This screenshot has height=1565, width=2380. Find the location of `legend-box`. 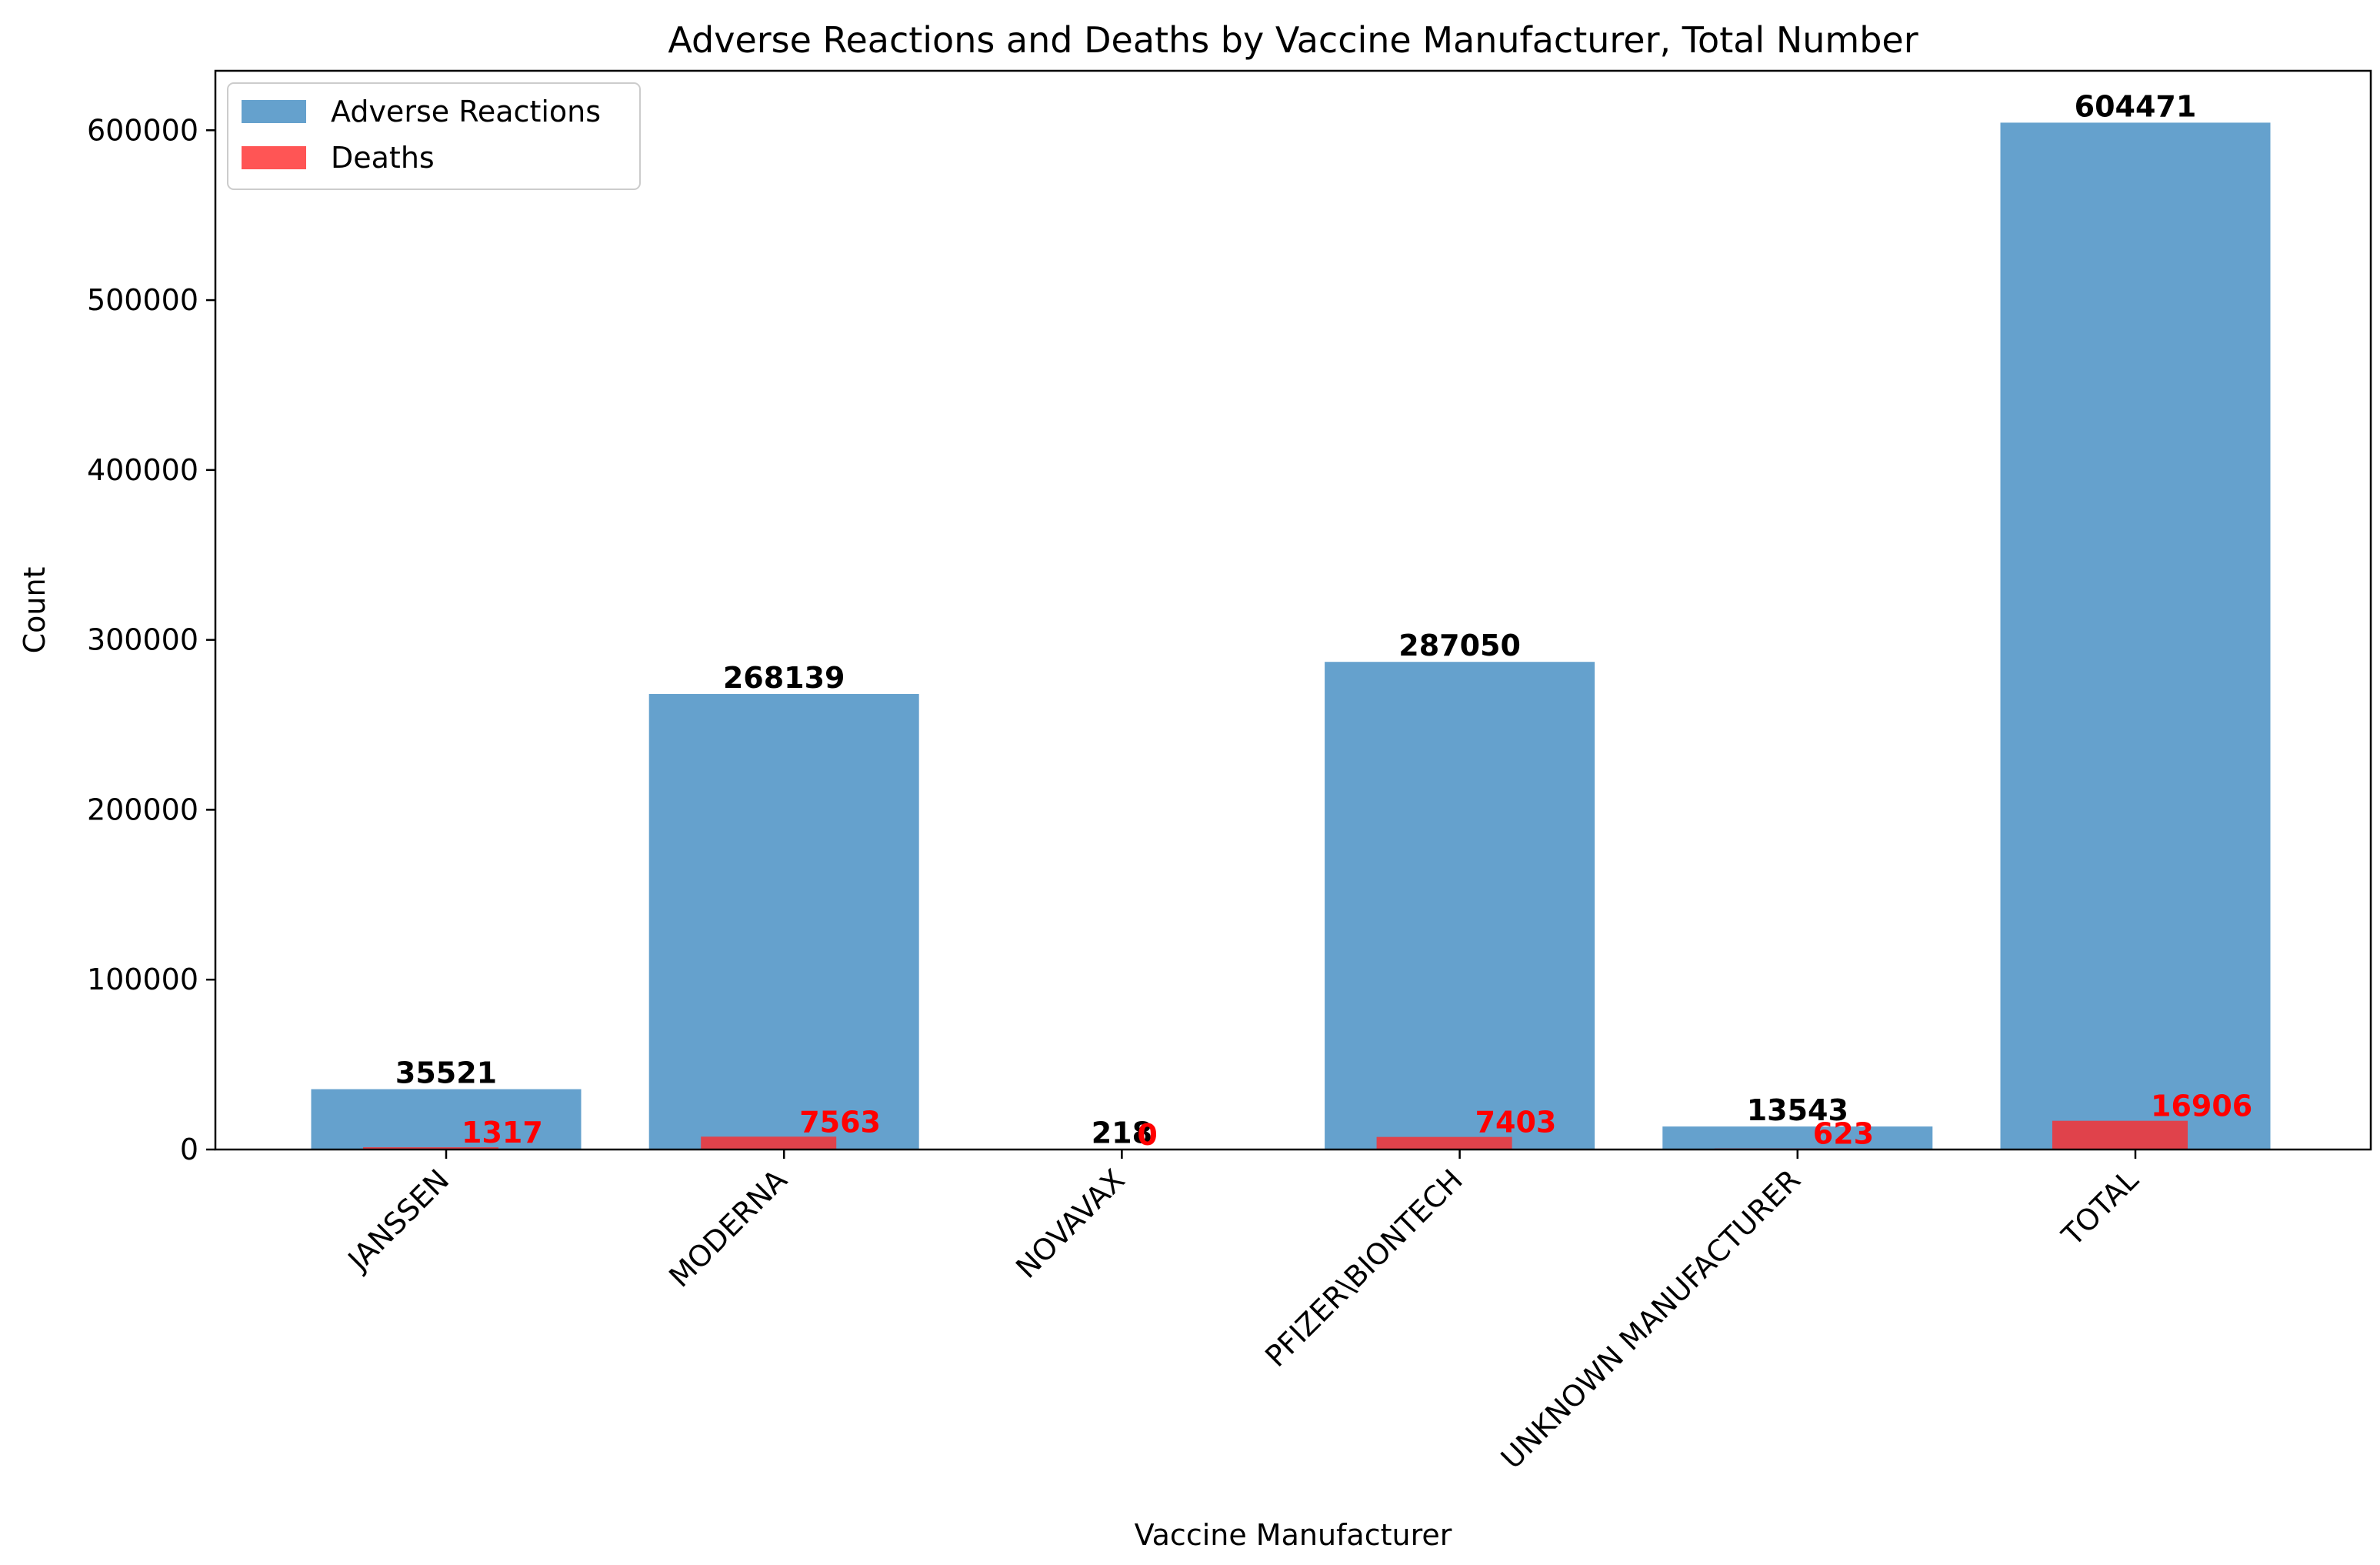

legend-box is located at coordinates (434, 136).